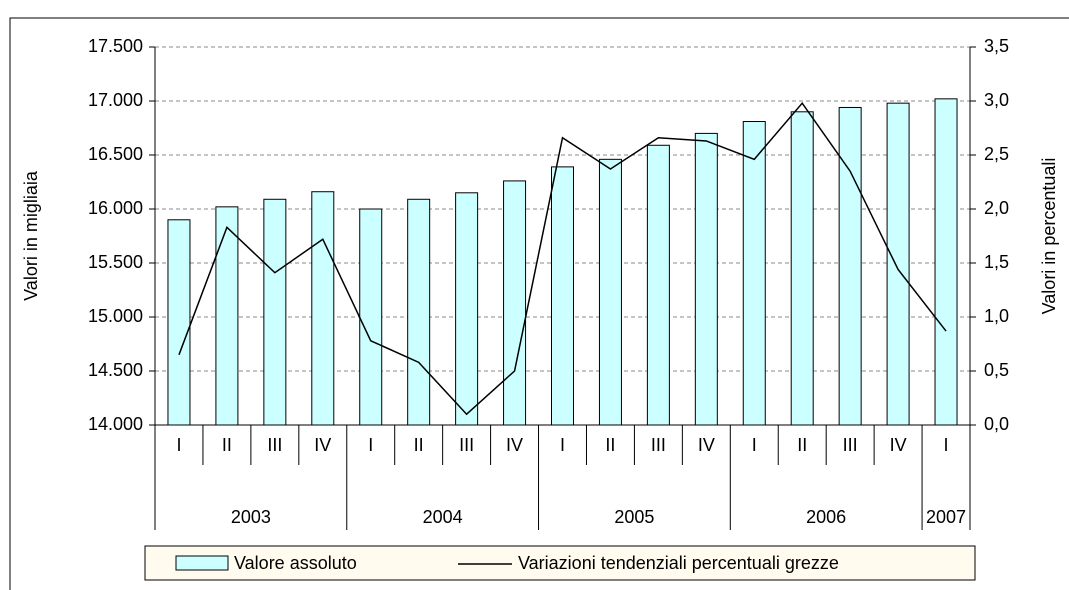 The height and width of the screenshot is (590, 1069). Describe the element at coordinates (115, 262) in the screenshot. I see `y-tick-label: 15.500` at that location.